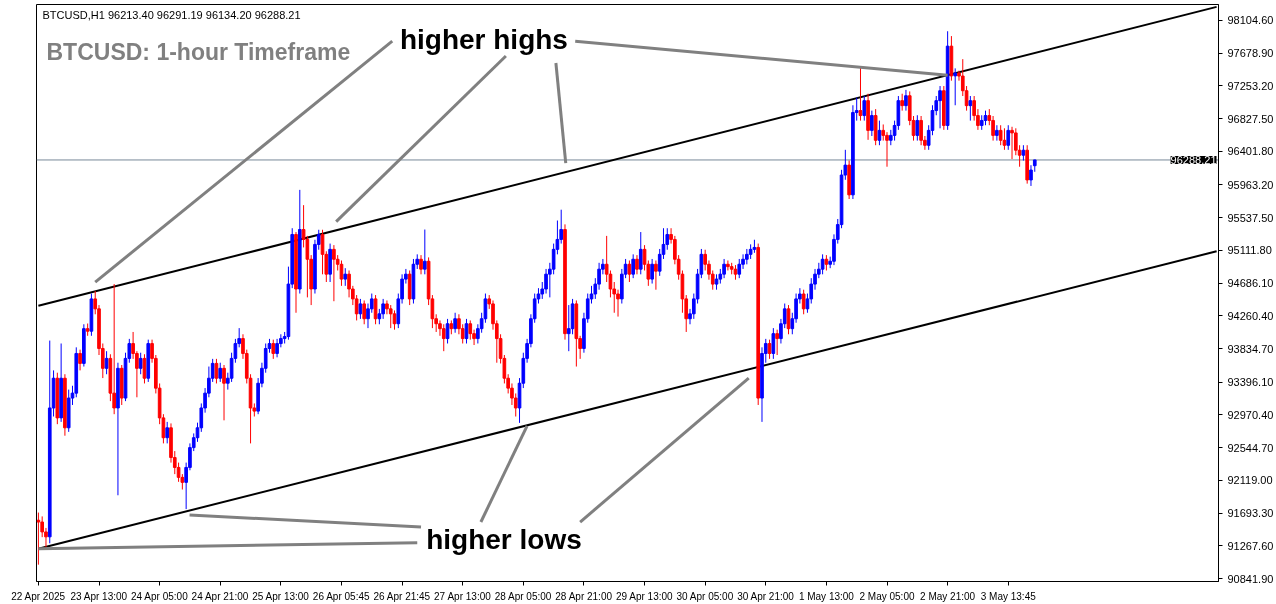 Image resolution: width=1276 pixels, height=604 pixels. What do you see at coordinates (483, 39) in the screenshot?
I see `annotation: higher highs` at bounding box center [483, 39].